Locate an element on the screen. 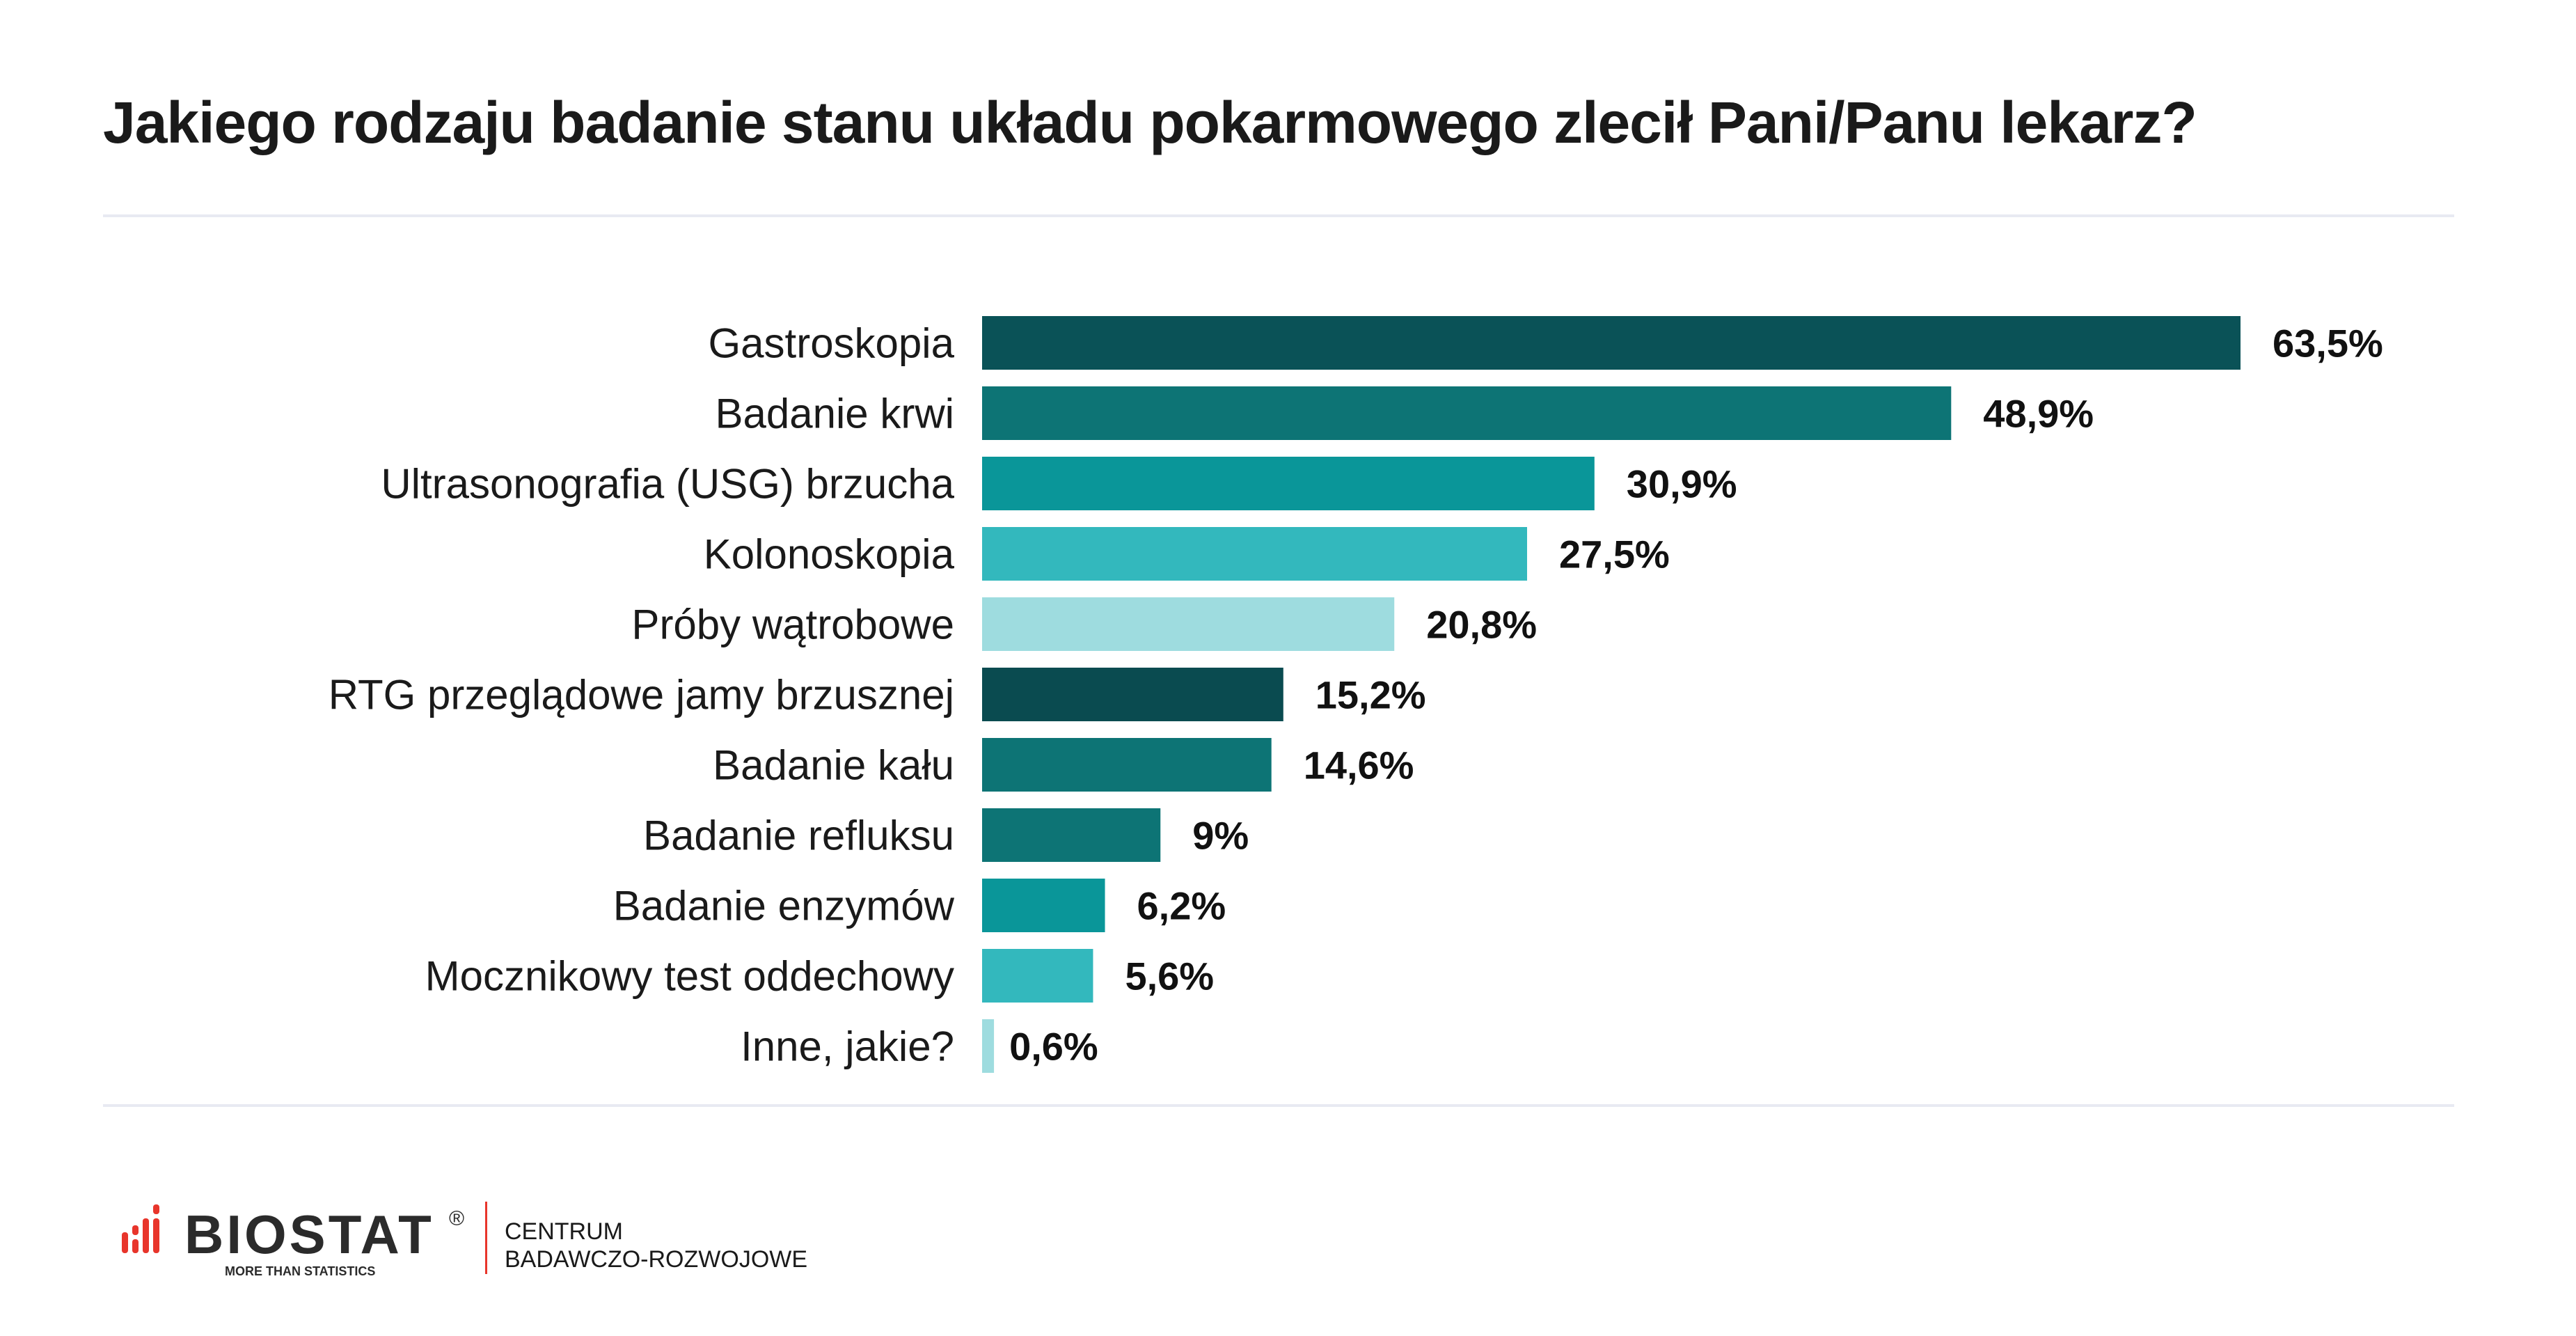 The height and width of the screenshot is (1336, 2576). logo-brand-text: BIOSTAT is located at coordinates (309, 1234).